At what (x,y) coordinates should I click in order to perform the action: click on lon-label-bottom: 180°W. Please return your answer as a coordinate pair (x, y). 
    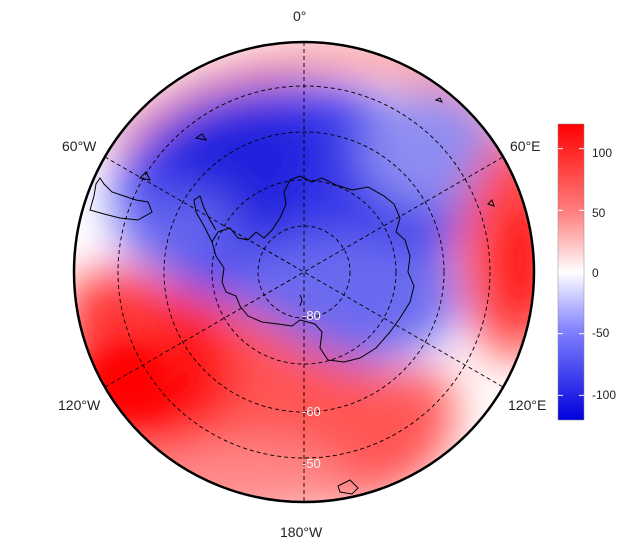
    Looking at the image, I should click on (301, 532).